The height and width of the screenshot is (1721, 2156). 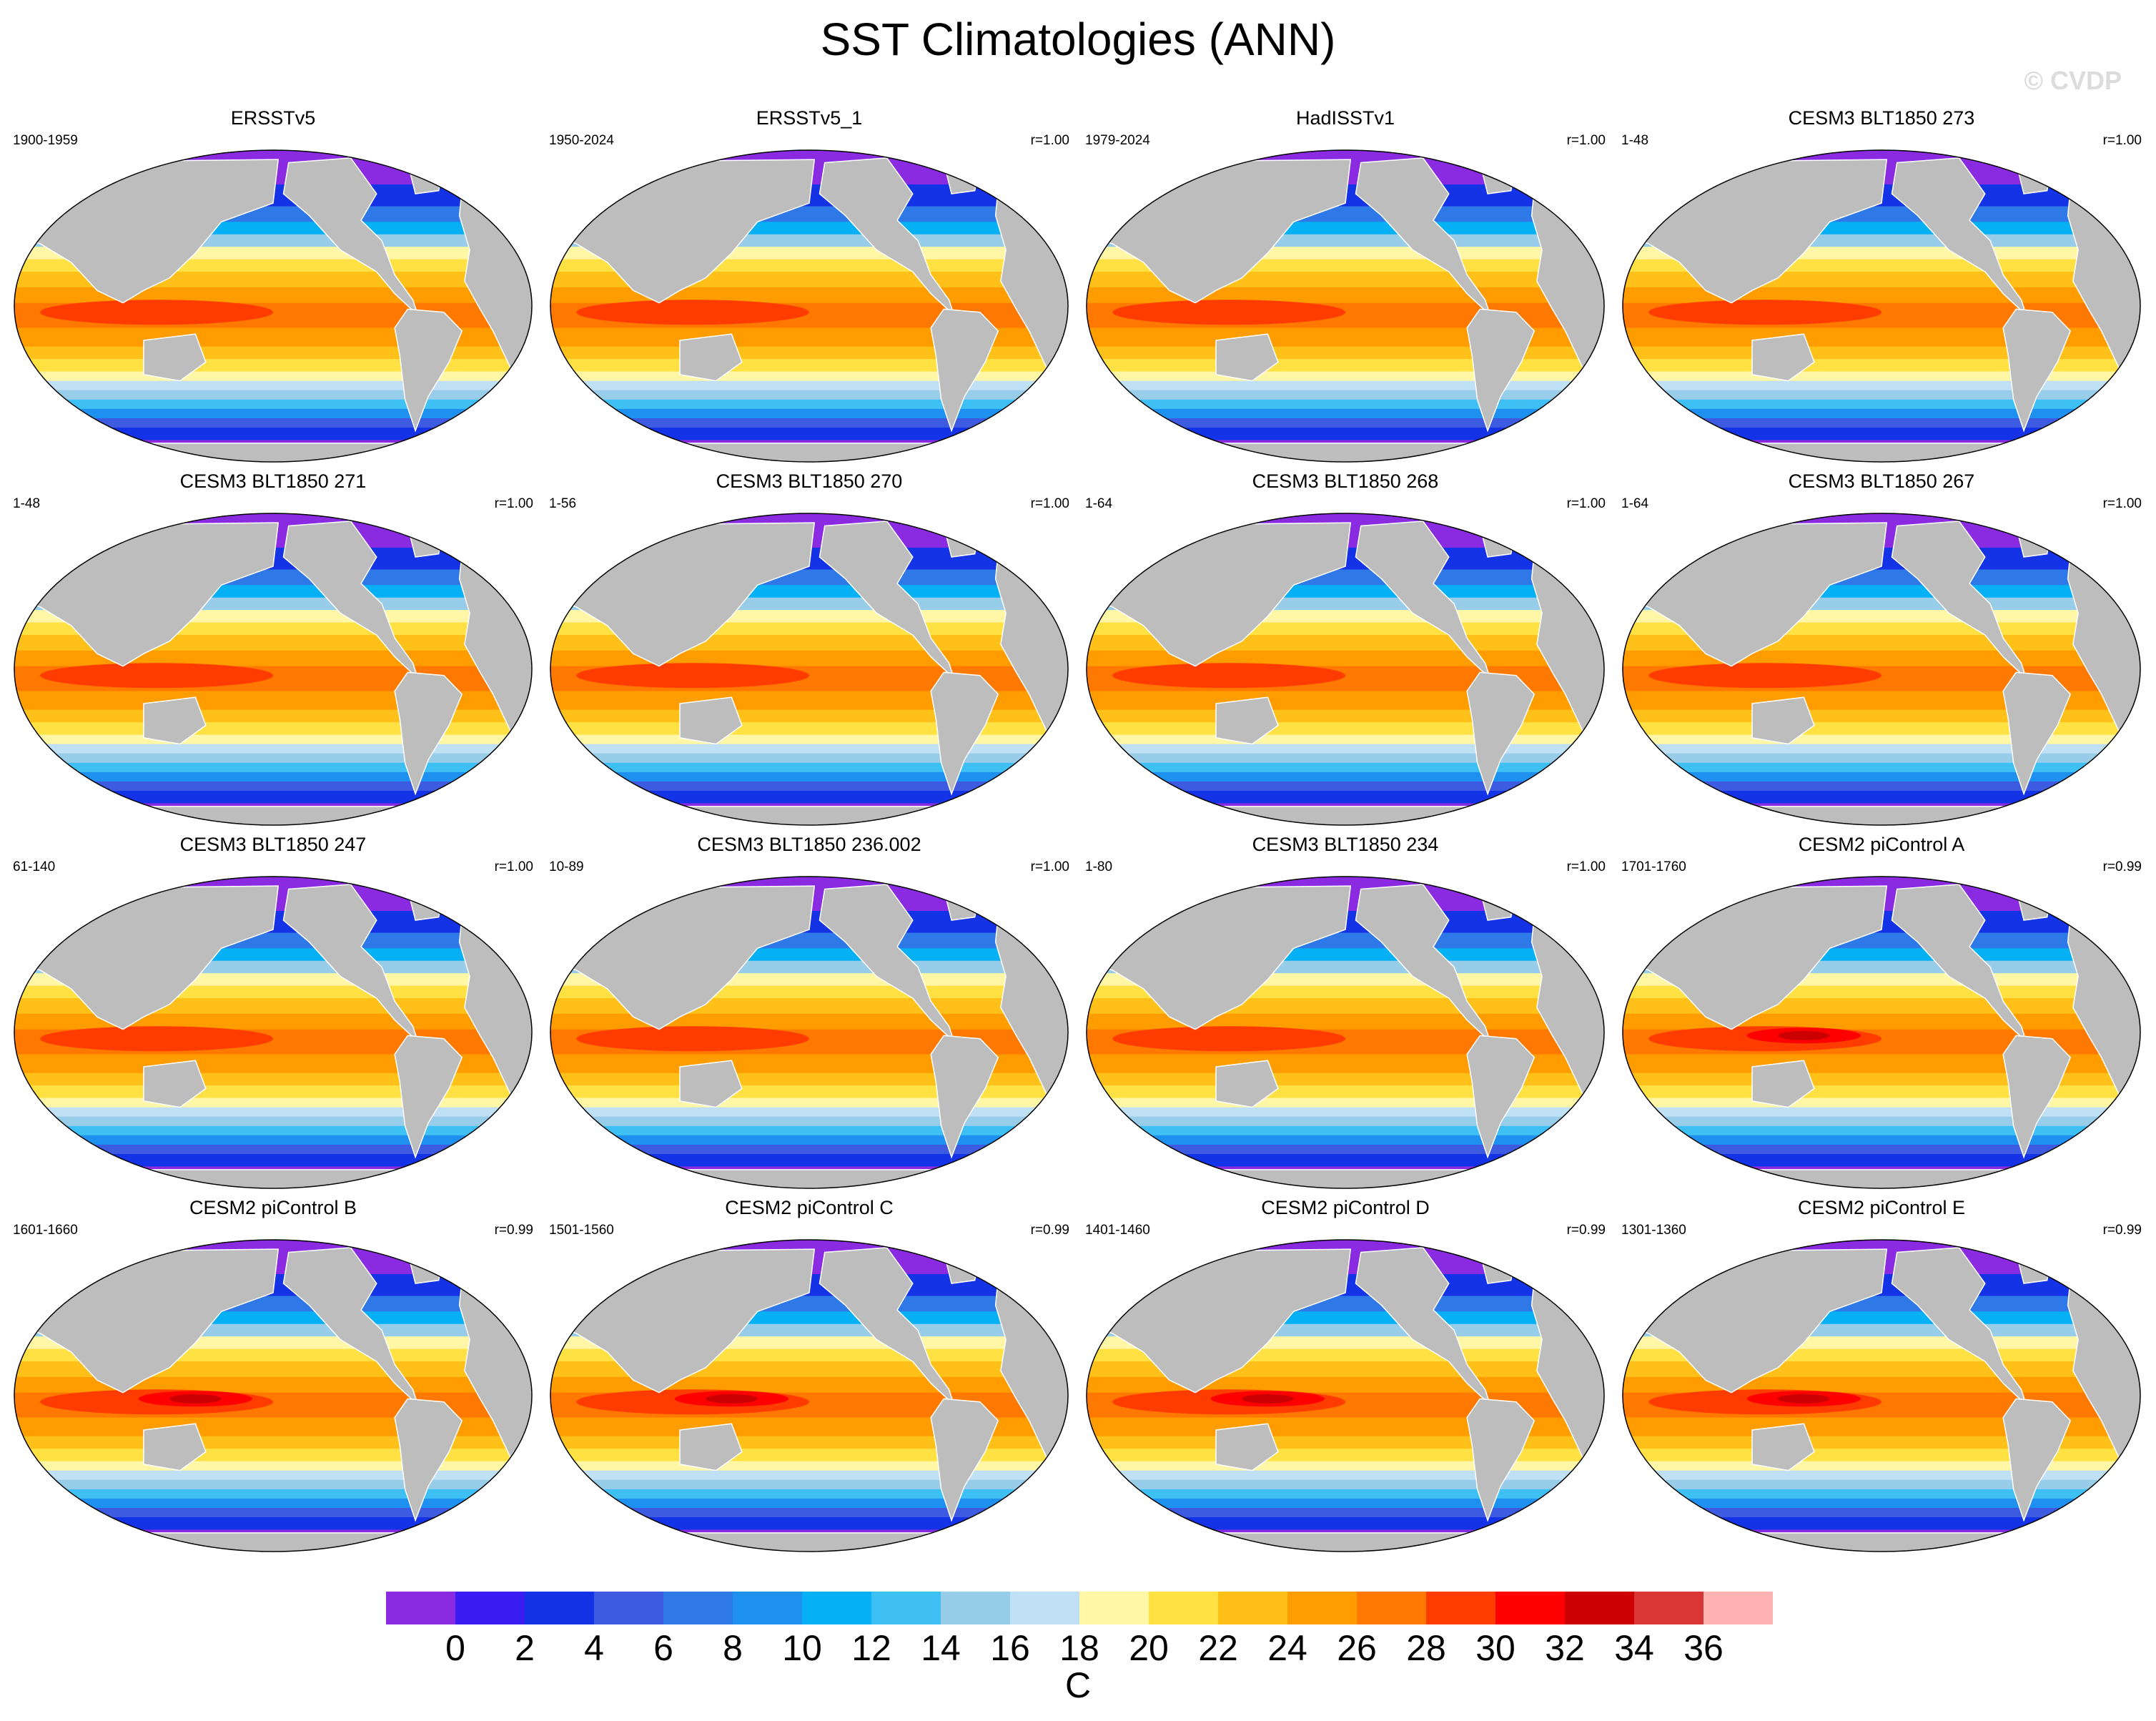 What do you see at coordinates (1010, 1648) in the screenshot?
I see `colorbar-tick-label: 16` at bounding box center [1010, 1648].